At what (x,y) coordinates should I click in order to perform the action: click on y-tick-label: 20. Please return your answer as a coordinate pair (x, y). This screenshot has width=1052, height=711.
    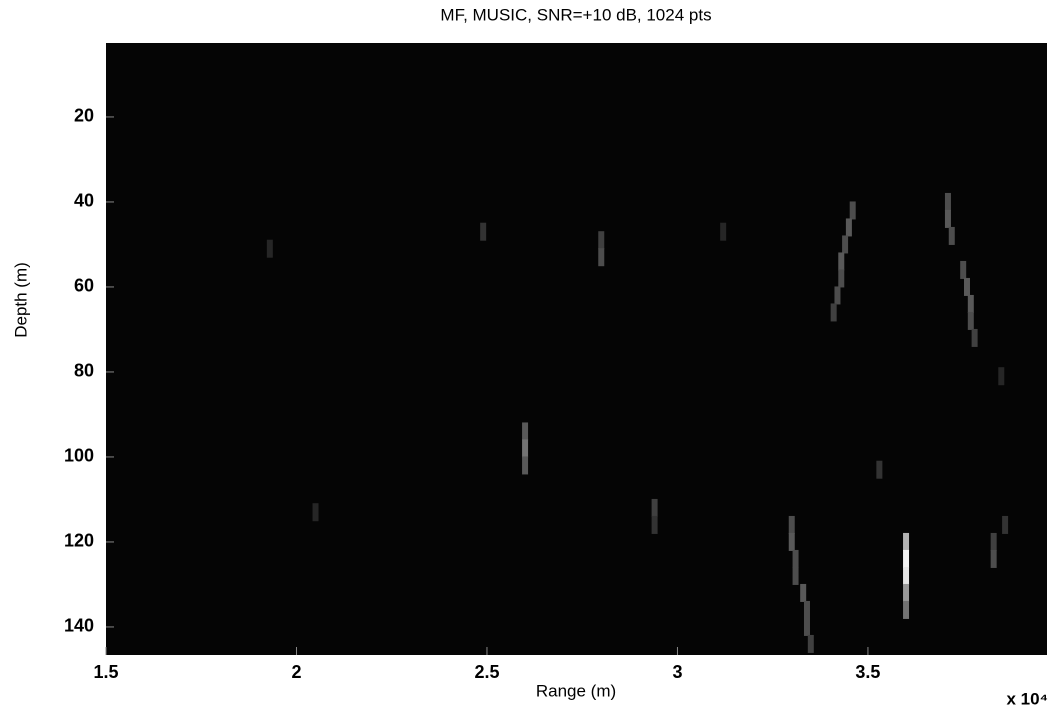
    Looking at the image, I should click on (84, 116).